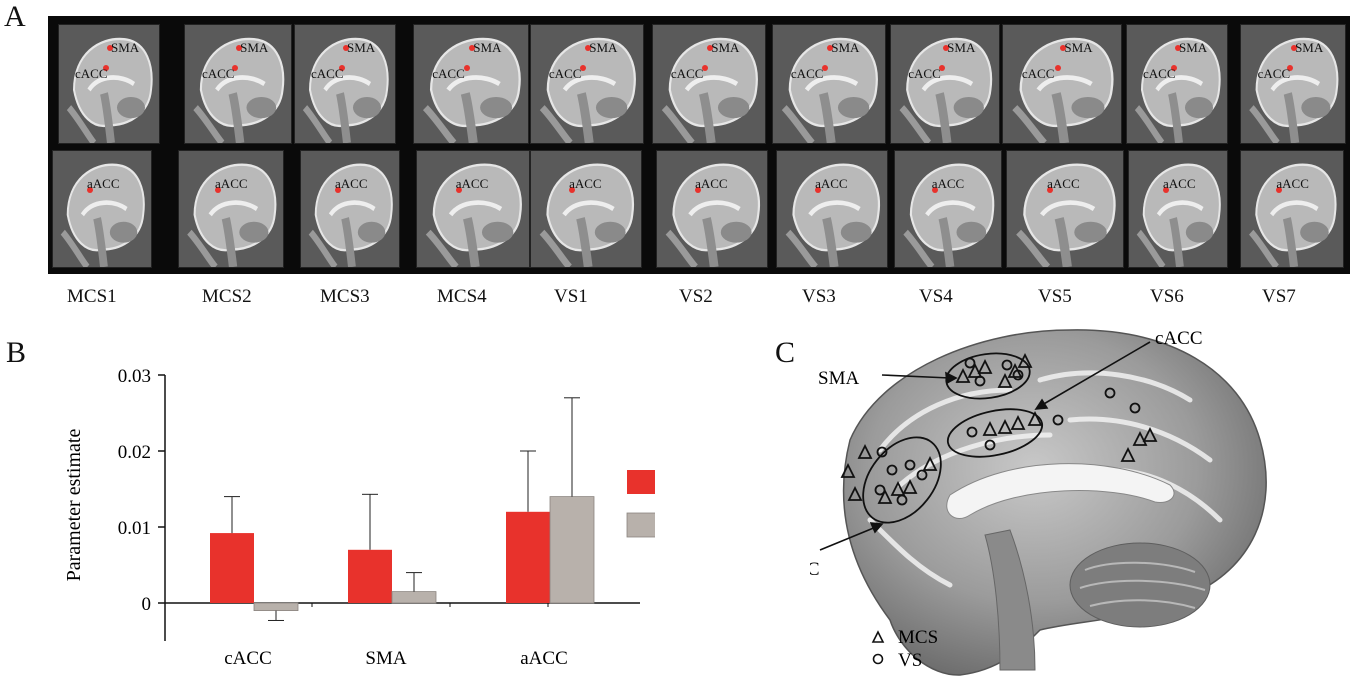 This screenshot has height=679, width=1350. I want to click on subject-label: VS1, so click(571, 296).